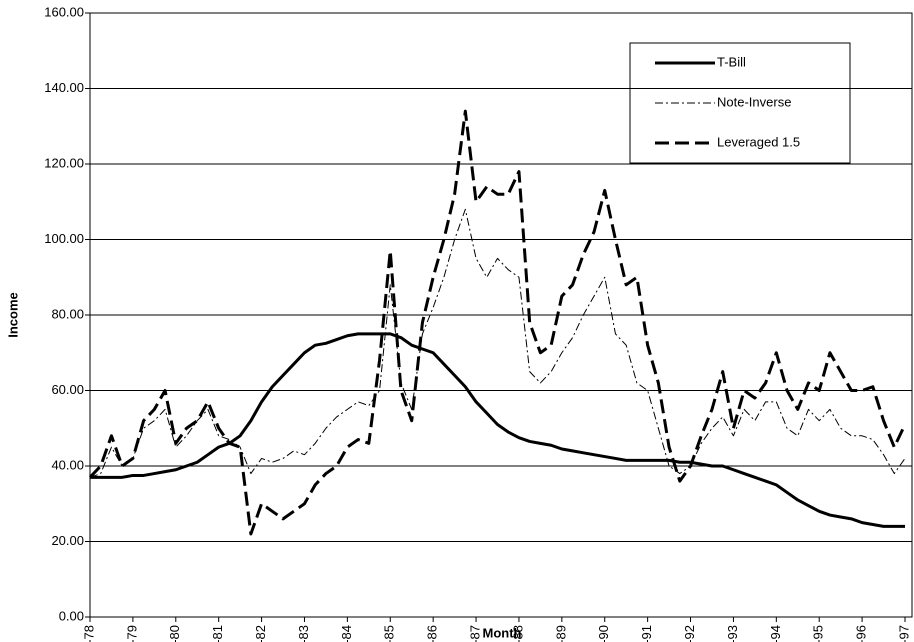 Image resolution: width=914 pixels, height=642 pixels. I want to click on y-tick-label: 20.00, so click(67, 540).